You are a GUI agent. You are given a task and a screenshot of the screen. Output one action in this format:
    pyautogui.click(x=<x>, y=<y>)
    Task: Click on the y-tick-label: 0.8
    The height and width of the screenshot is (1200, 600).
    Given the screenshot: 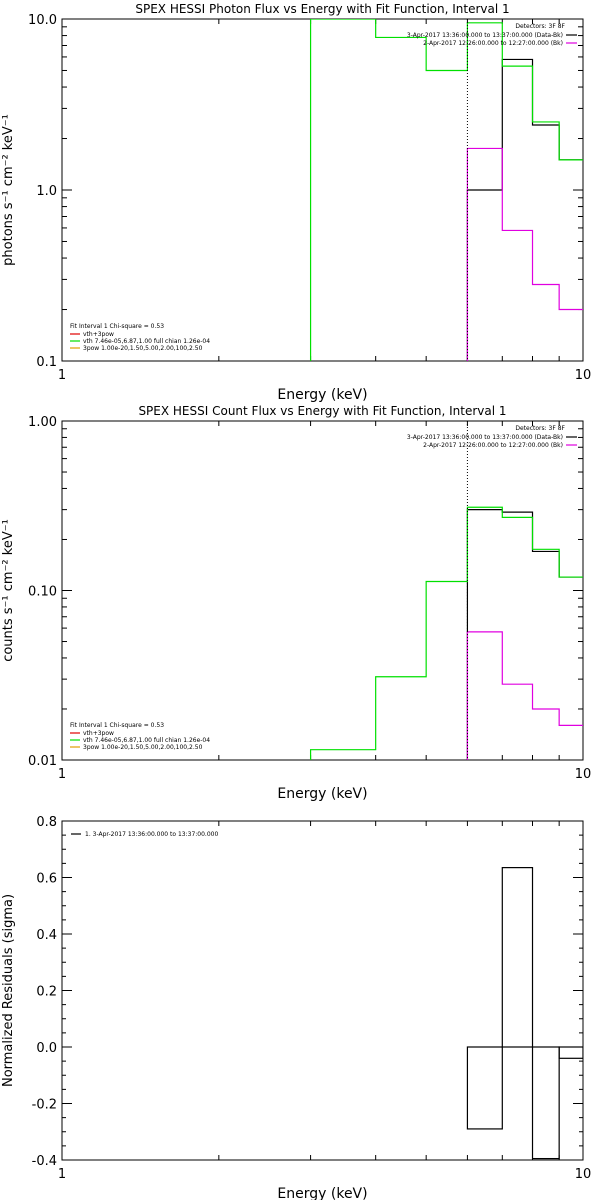 What is the action you would take?
    pyautogui.click(x=46, y=822)
    